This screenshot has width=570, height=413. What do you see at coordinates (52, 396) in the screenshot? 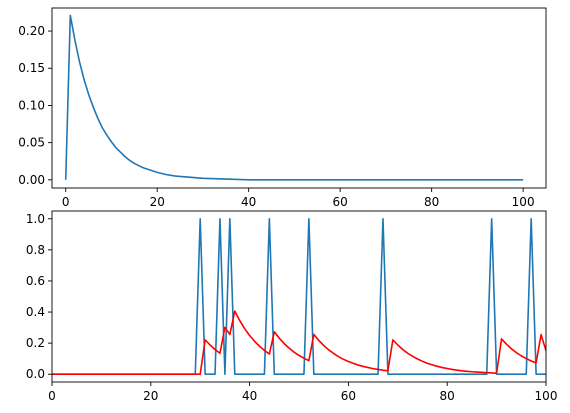
I see `bottom-x-tick-label: 0` at bounding box center [52, 396].